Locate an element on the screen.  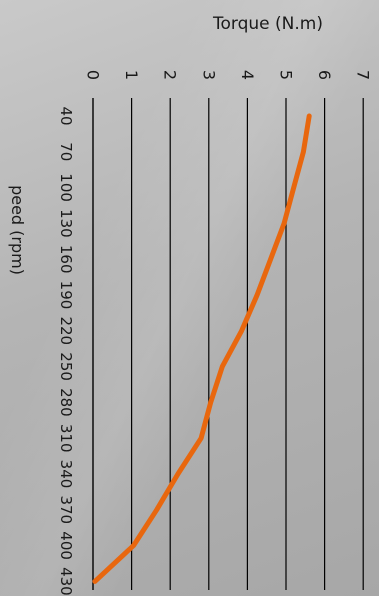
y-tick-label: 0 is located at coordinates (93, 75).